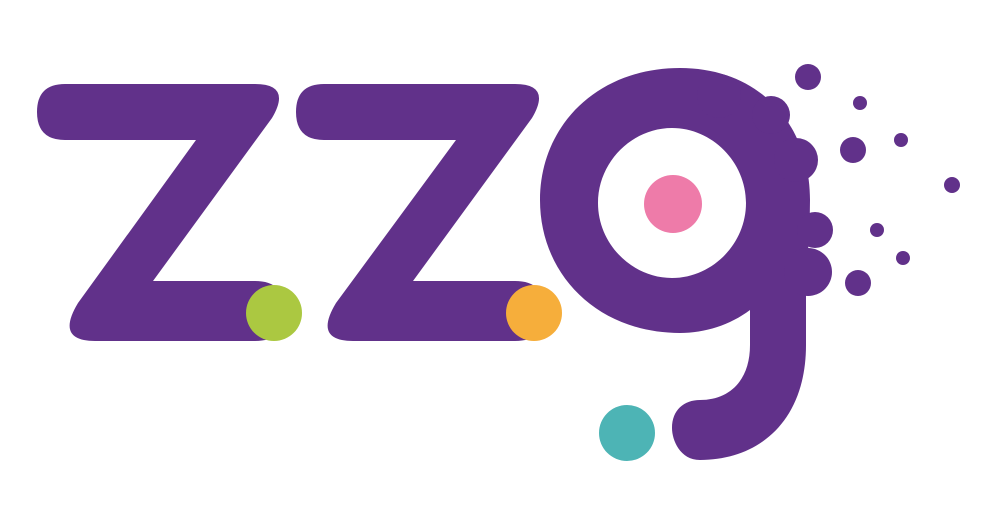  Describe the element at coordinates (627, 433) in the screenshot. I see `dot-teal` at that location.